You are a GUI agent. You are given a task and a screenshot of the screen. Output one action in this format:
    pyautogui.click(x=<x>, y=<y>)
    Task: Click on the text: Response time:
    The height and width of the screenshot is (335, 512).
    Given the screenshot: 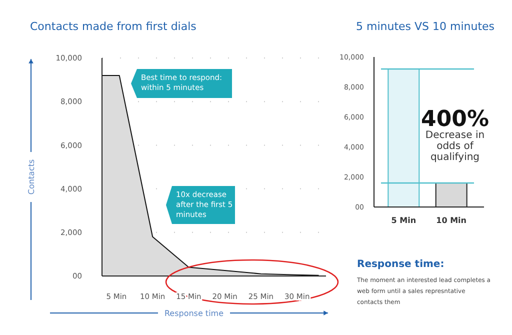 What is the action you would take?
    pyautogui.click(x=400, y=264)
    